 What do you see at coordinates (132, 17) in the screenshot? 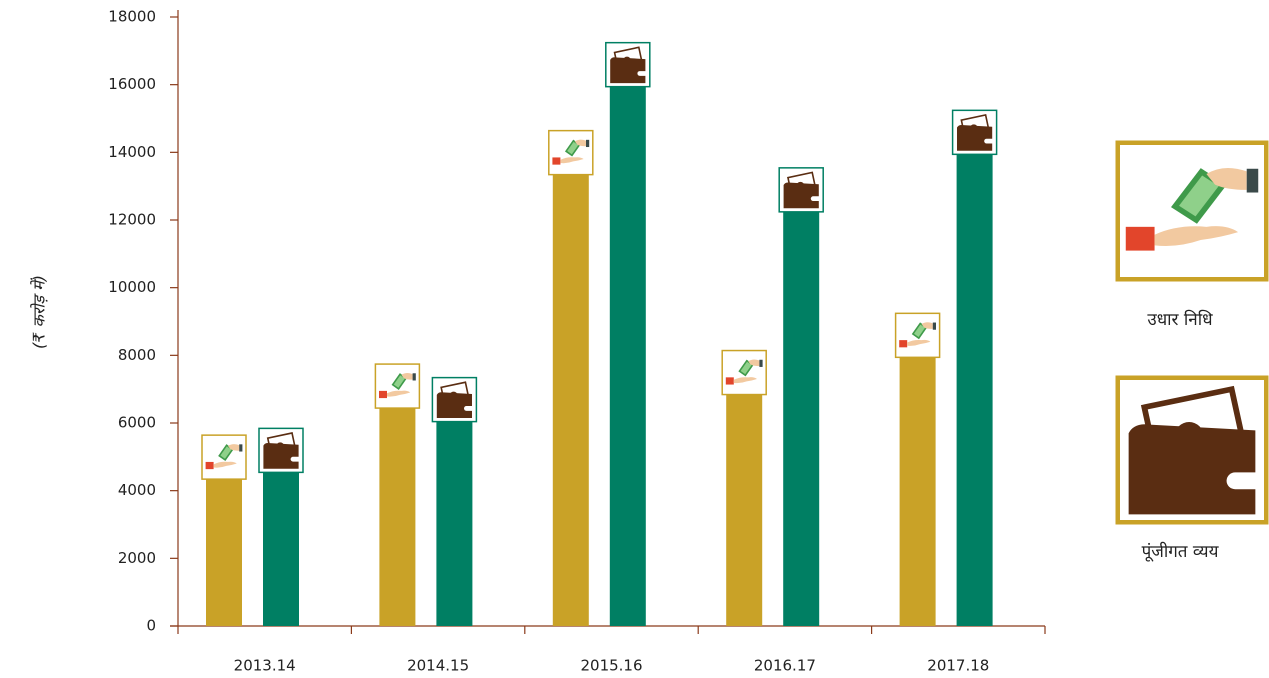
I see `y-tick-label: 18000` at bounding box center [132, 17].